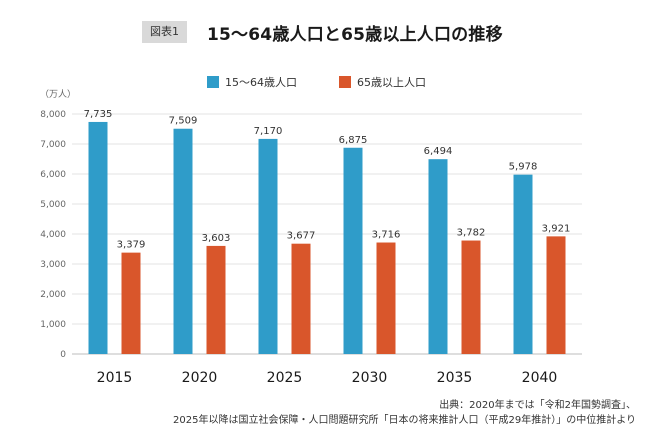 This screenshot has height=437, width=654. I want to click on bar-value-label: 7,170, so click(268, 131).